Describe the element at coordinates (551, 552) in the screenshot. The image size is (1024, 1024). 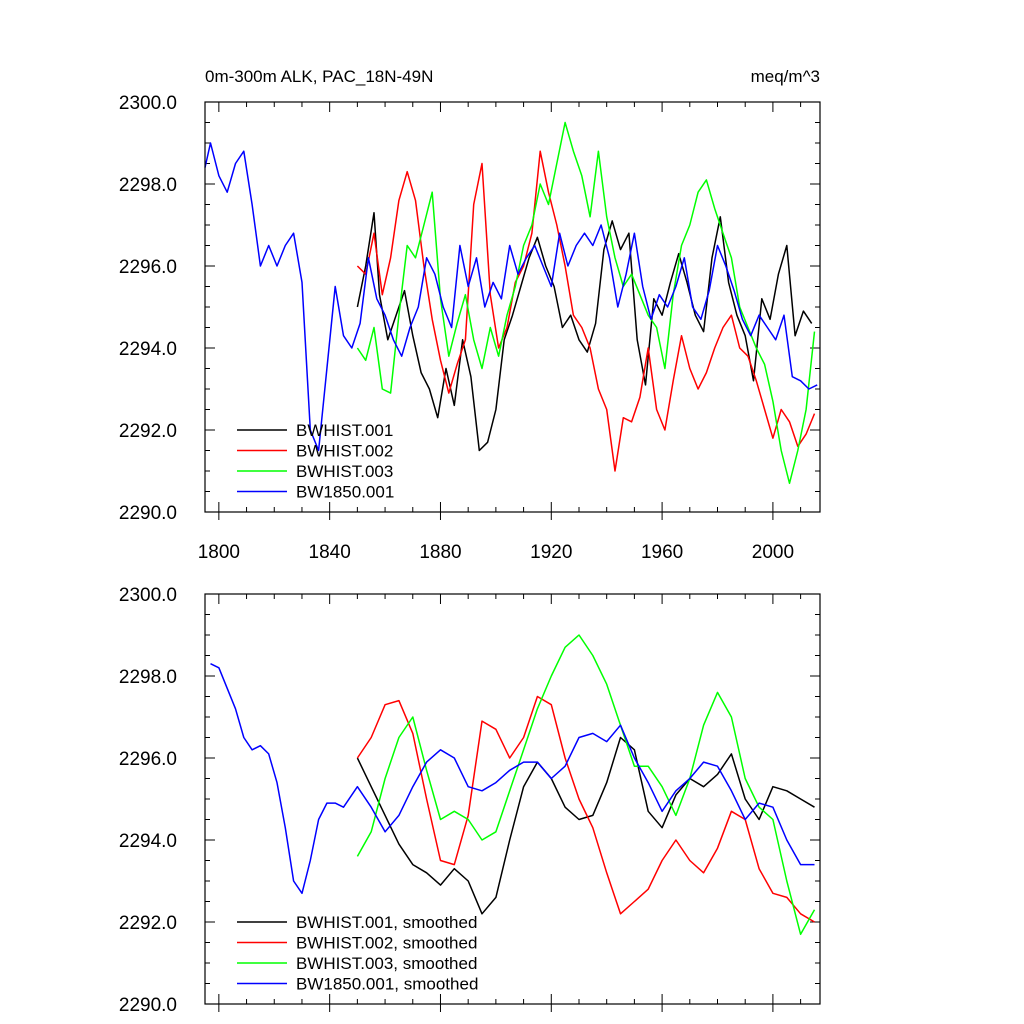
I see `x-tick-label: 1920` at that location.